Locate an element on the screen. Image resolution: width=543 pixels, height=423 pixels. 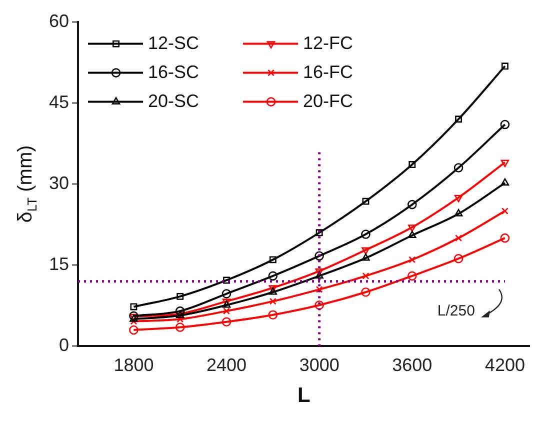
y-tick-label: 15 is located at coordinates (59, 264).